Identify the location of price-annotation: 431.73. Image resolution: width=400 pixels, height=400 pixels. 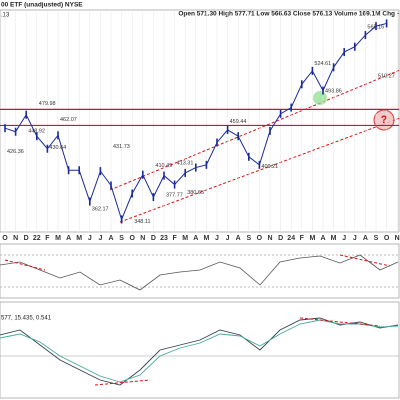
(121, 147).